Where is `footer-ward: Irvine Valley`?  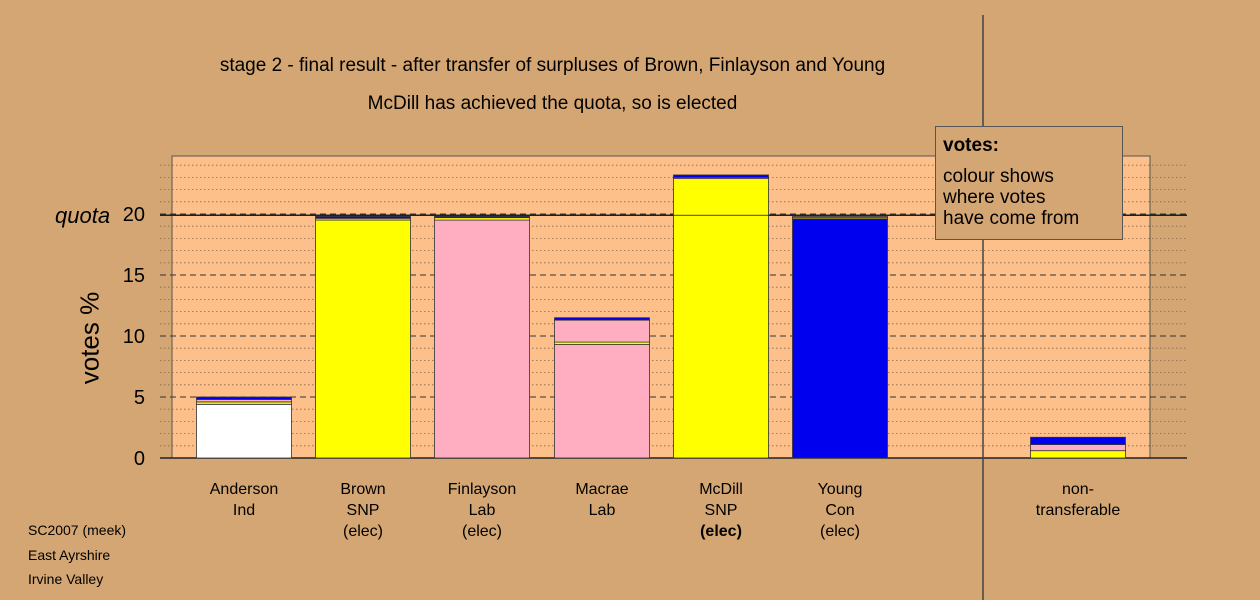 footer-ward: Irvine Valley is located at coordinates (66, 579).